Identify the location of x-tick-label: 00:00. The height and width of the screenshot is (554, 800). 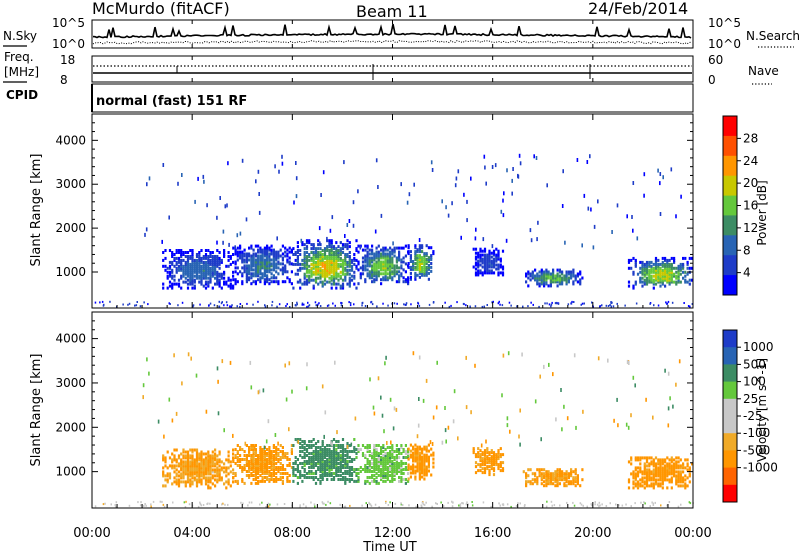
(692, 533).